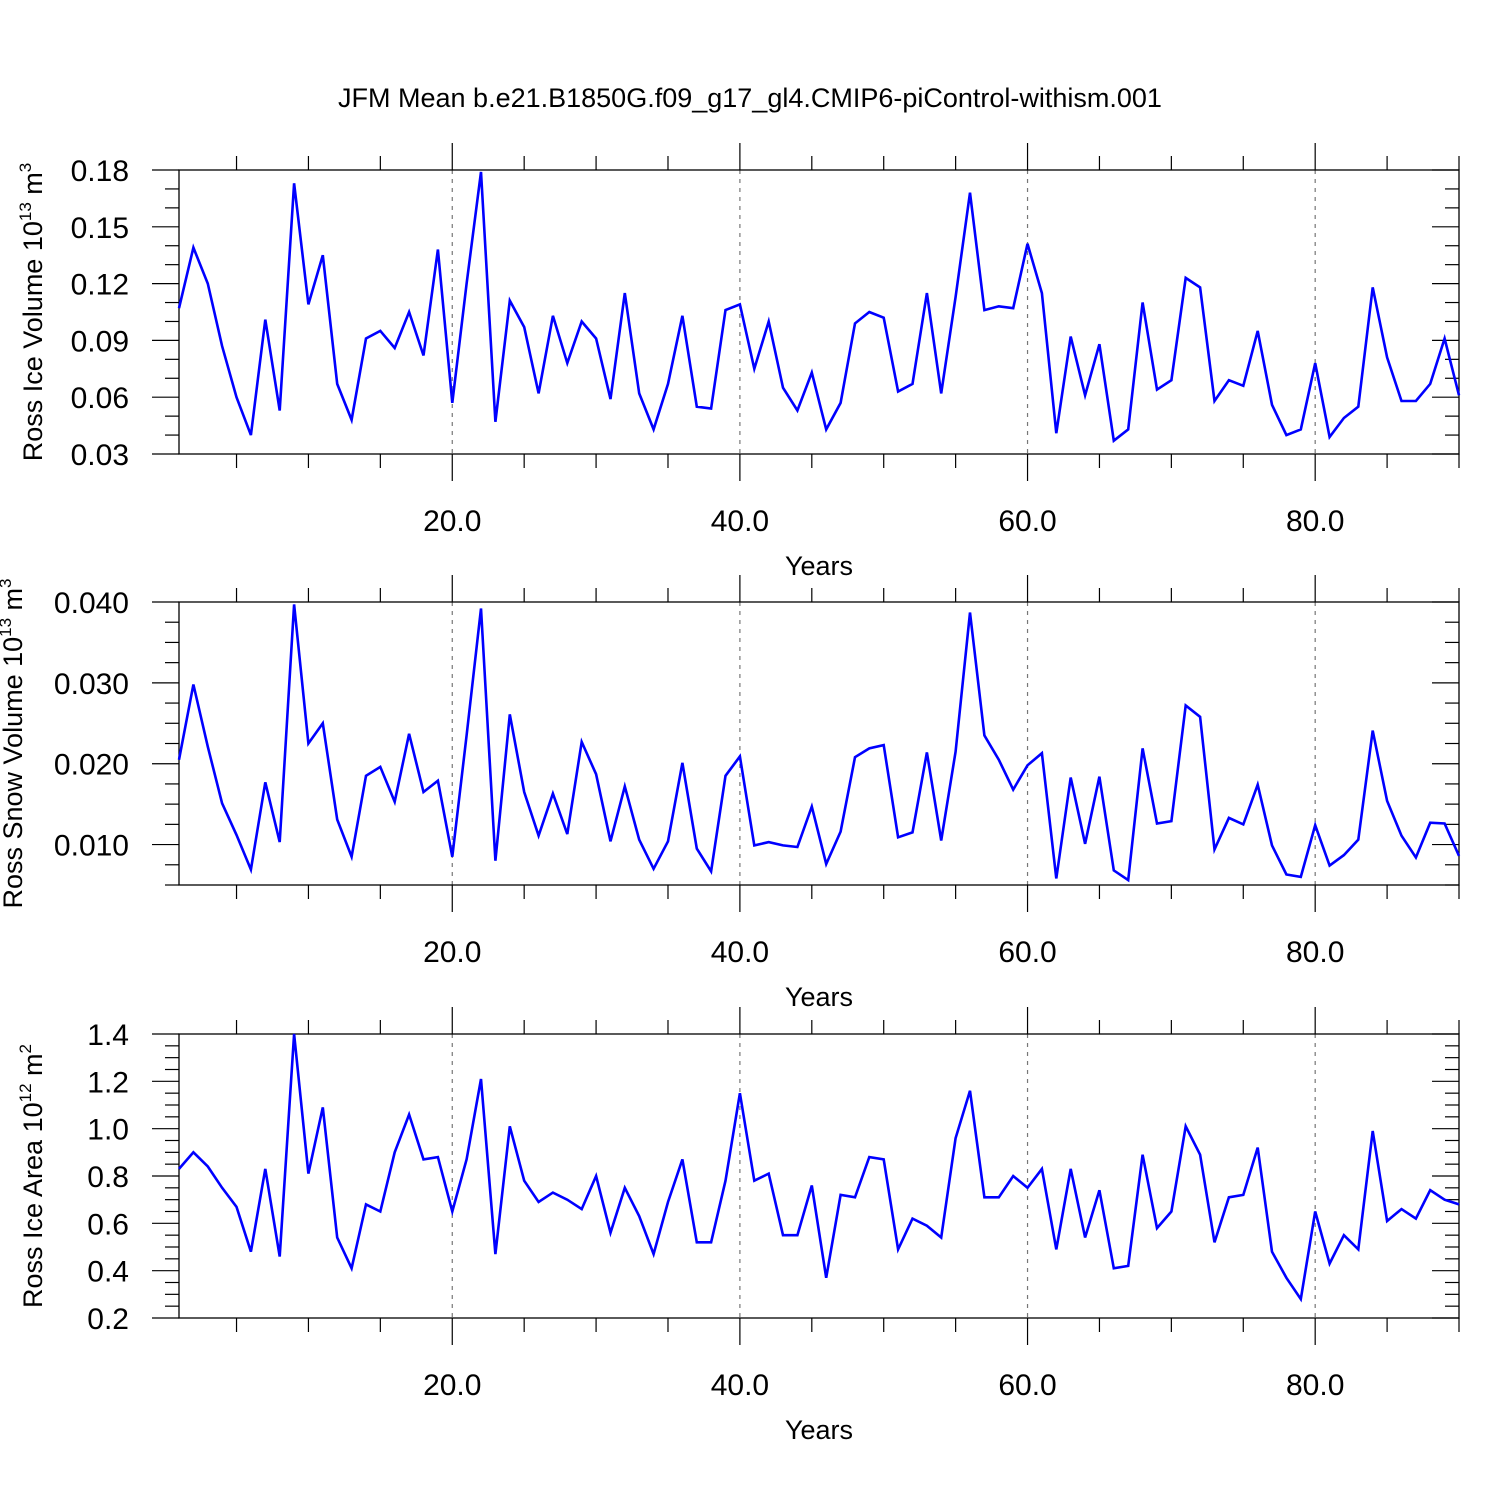 The height and width of the screenshot is (1500, 1500). What do you see at coordinates (100, 228) in the screenshot?
I see `y-tick-label: 0.15` at bounding box center [100, 228].